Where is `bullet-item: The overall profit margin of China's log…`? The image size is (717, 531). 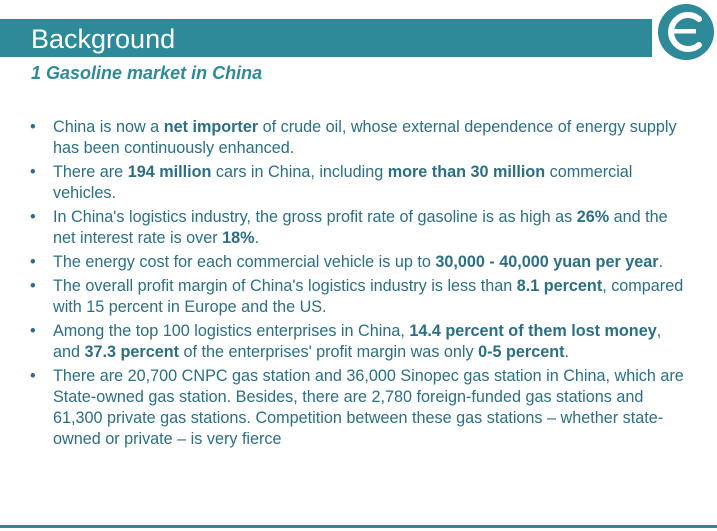
bullet-item: The overall profit margin of China's log… is located at coordinates (345, 297).